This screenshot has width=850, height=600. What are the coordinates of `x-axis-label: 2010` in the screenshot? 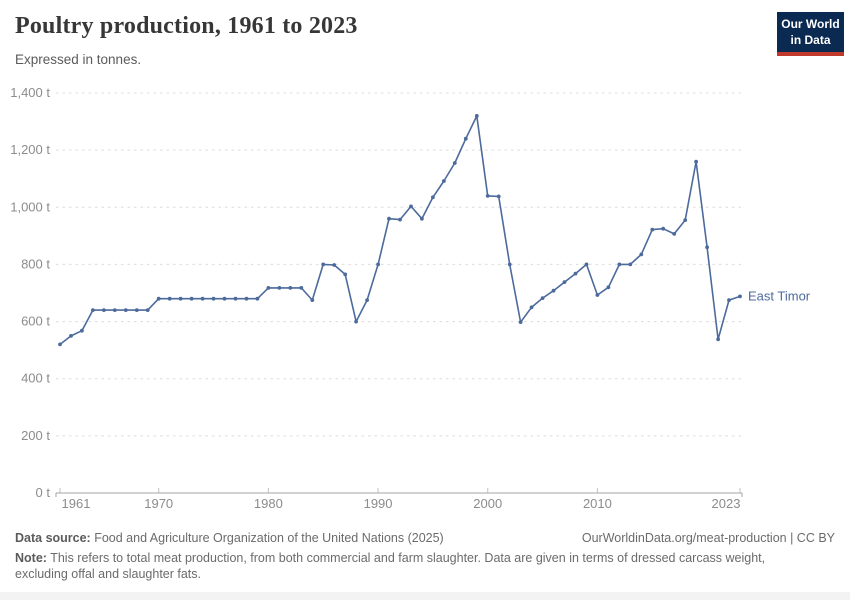 It's located at (597, 503).